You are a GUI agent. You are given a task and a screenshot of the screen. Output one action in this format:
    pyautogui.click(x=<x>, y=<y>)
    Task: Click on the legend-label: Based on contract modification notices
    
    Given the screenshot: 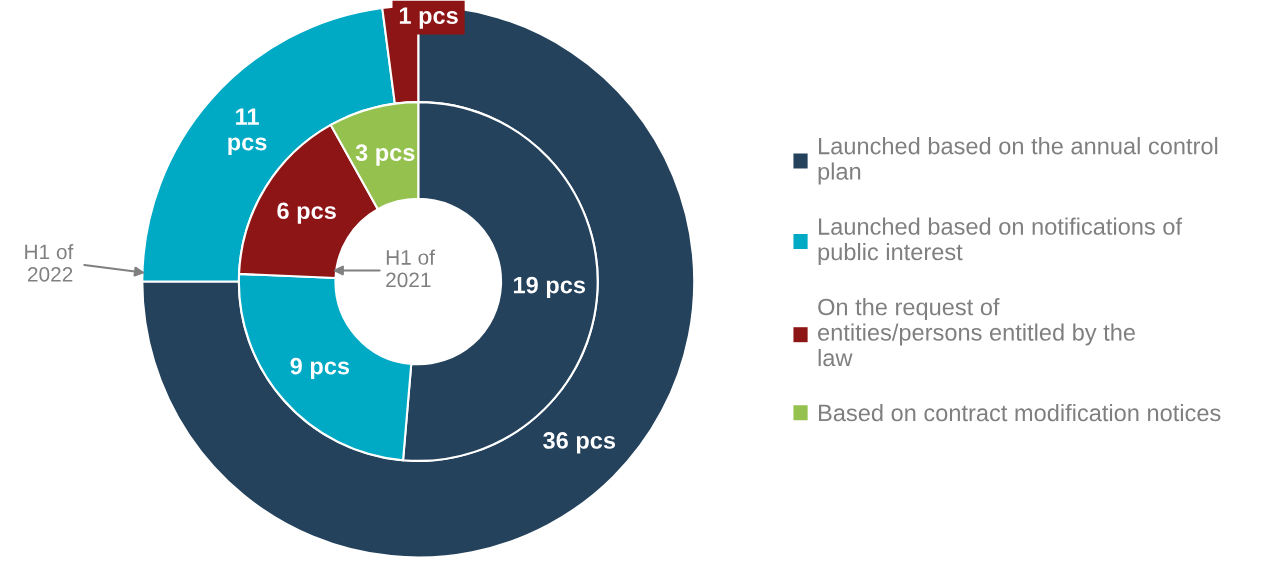 What is the action you would take?
    pyautogui.click(x=1020, y=412)
    